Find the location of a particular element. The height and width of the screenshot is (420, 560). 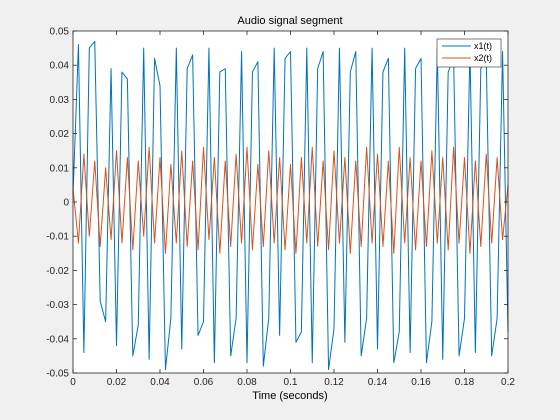

x-tick-label: 0.12 is located at coordinates (334, 382).